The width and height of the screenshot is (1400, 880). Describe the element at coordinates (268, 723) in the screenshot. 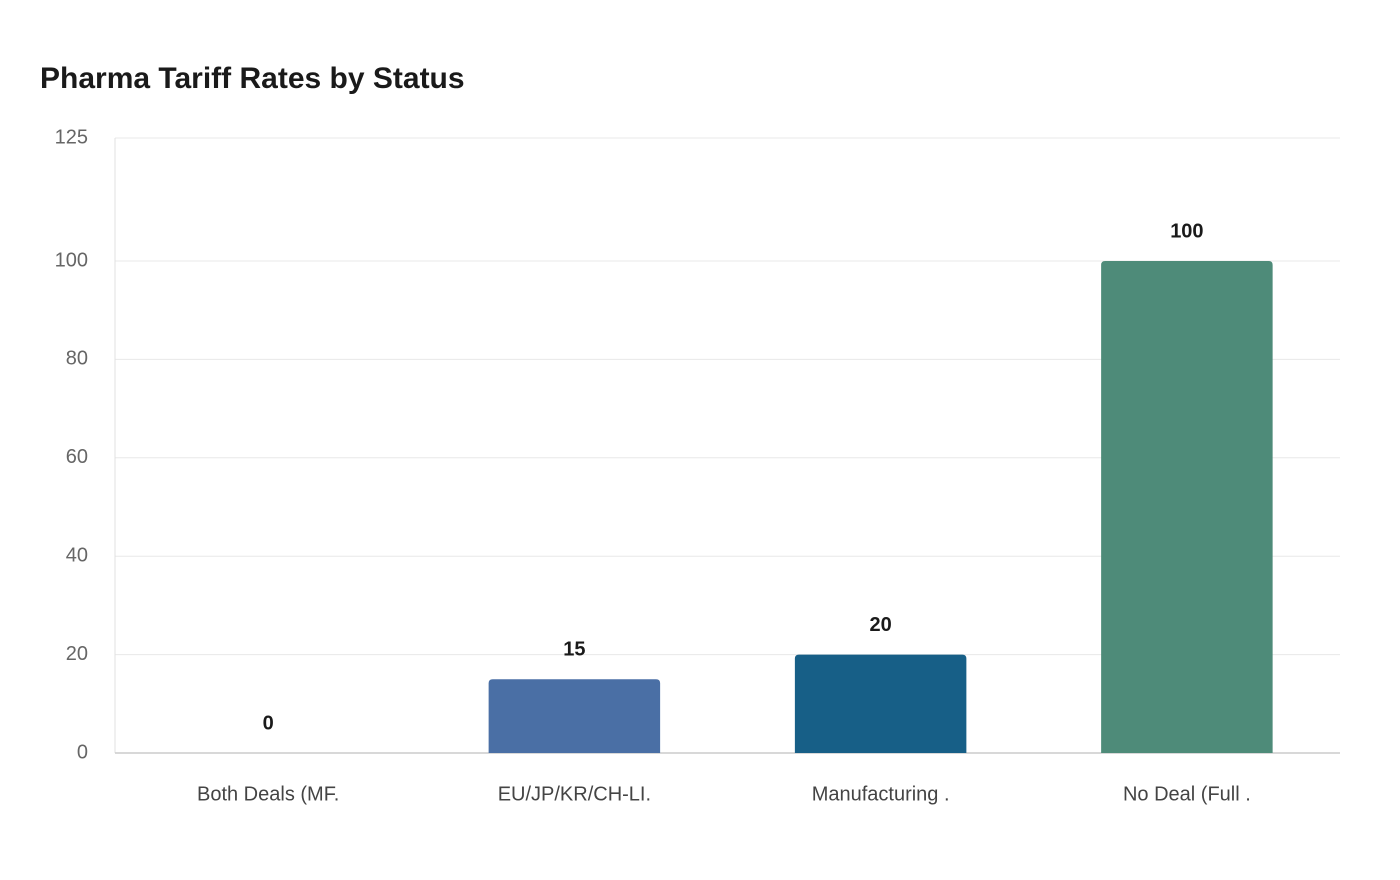

I see `value-label: 0` at that location.